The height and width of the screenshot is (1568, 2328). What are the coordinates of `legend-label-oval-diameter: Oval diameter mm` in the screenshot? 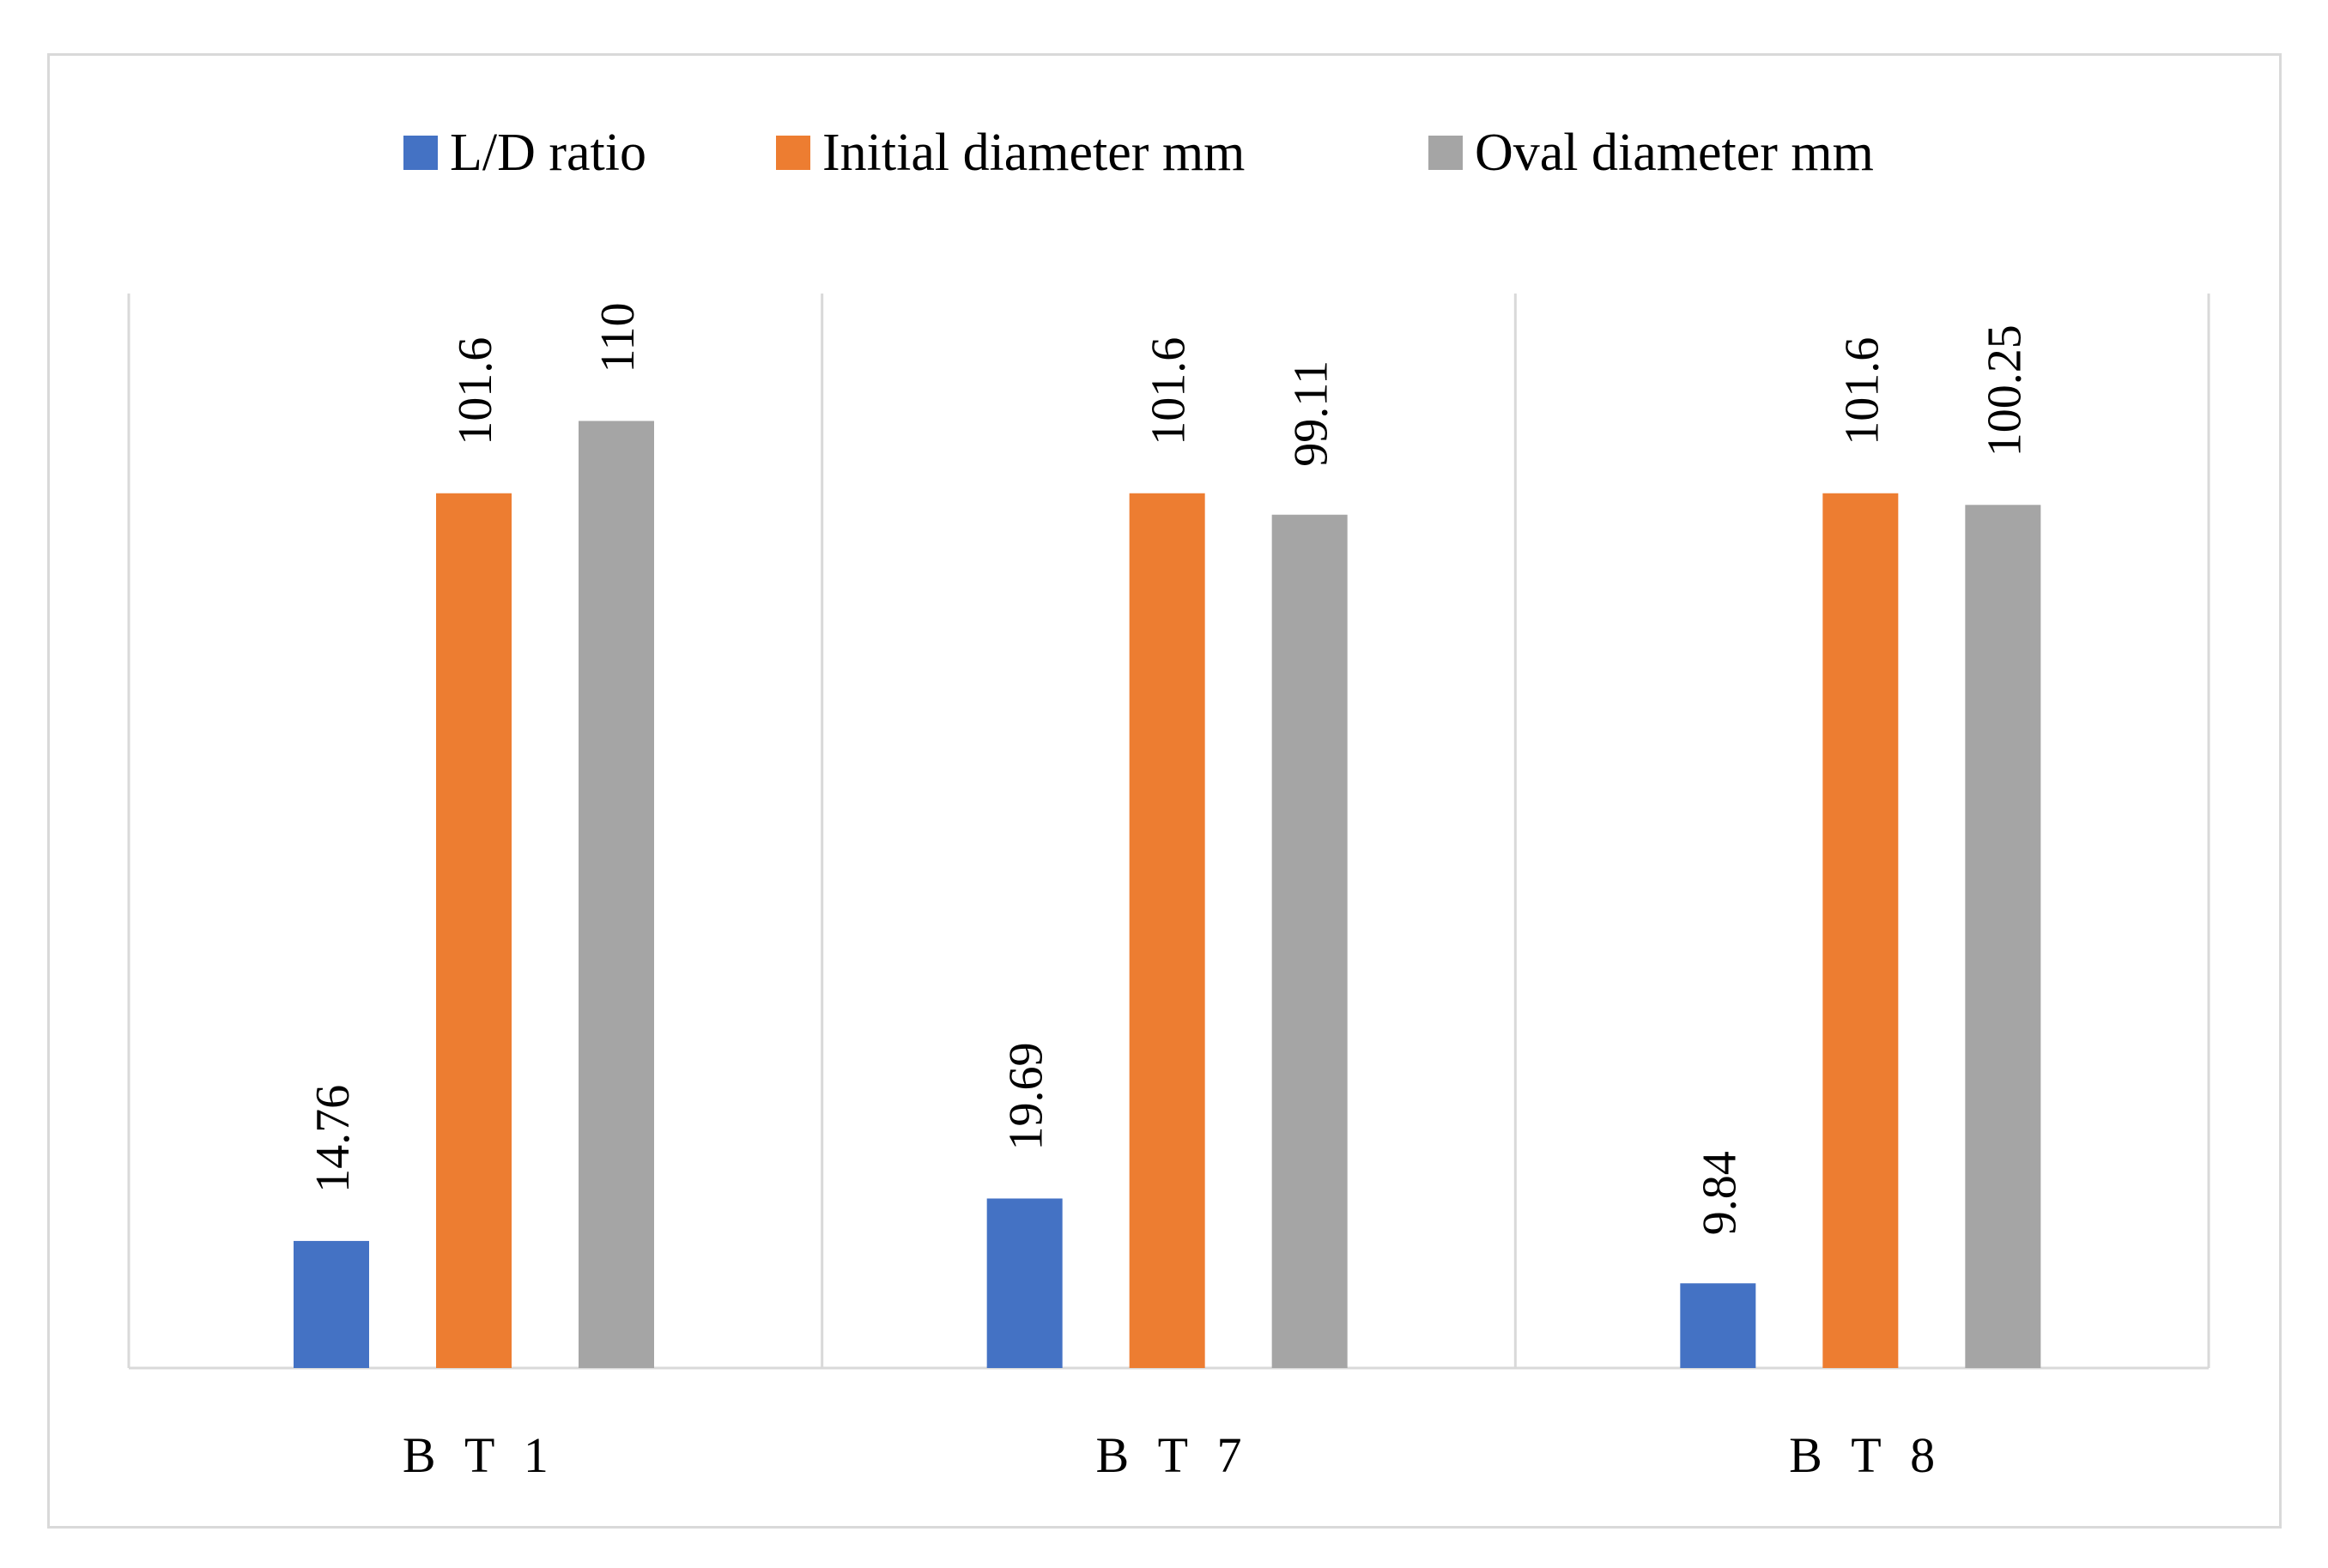 It's located at (1674, 153).